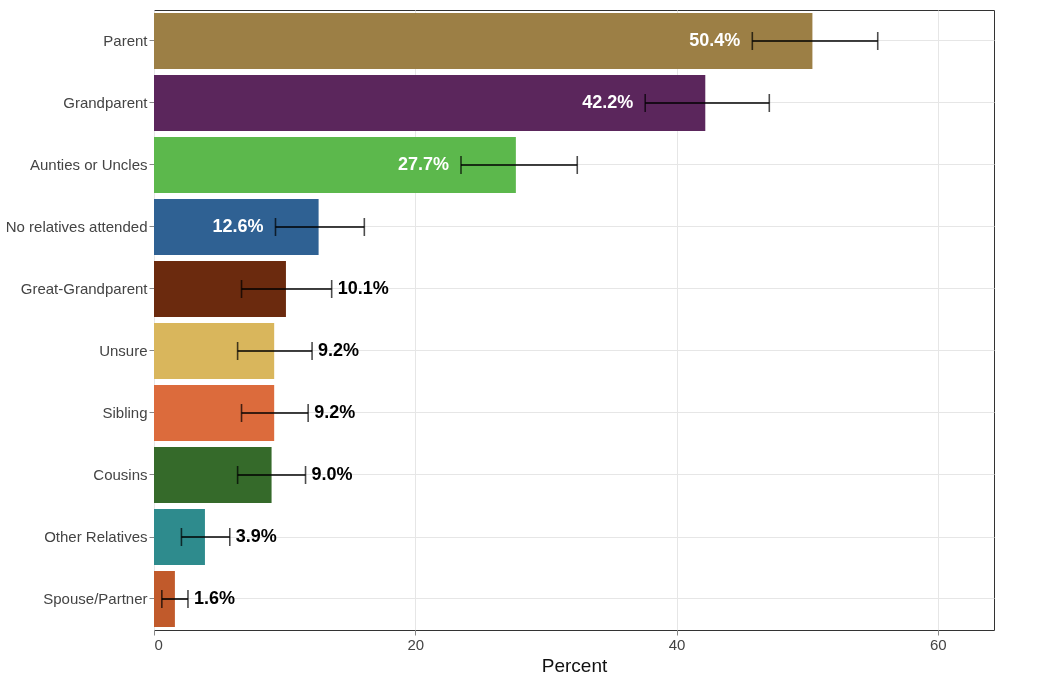  Describe the element at coordinates (238, 226) in the screenshot. I see `data-label: 12.6%` at that location.